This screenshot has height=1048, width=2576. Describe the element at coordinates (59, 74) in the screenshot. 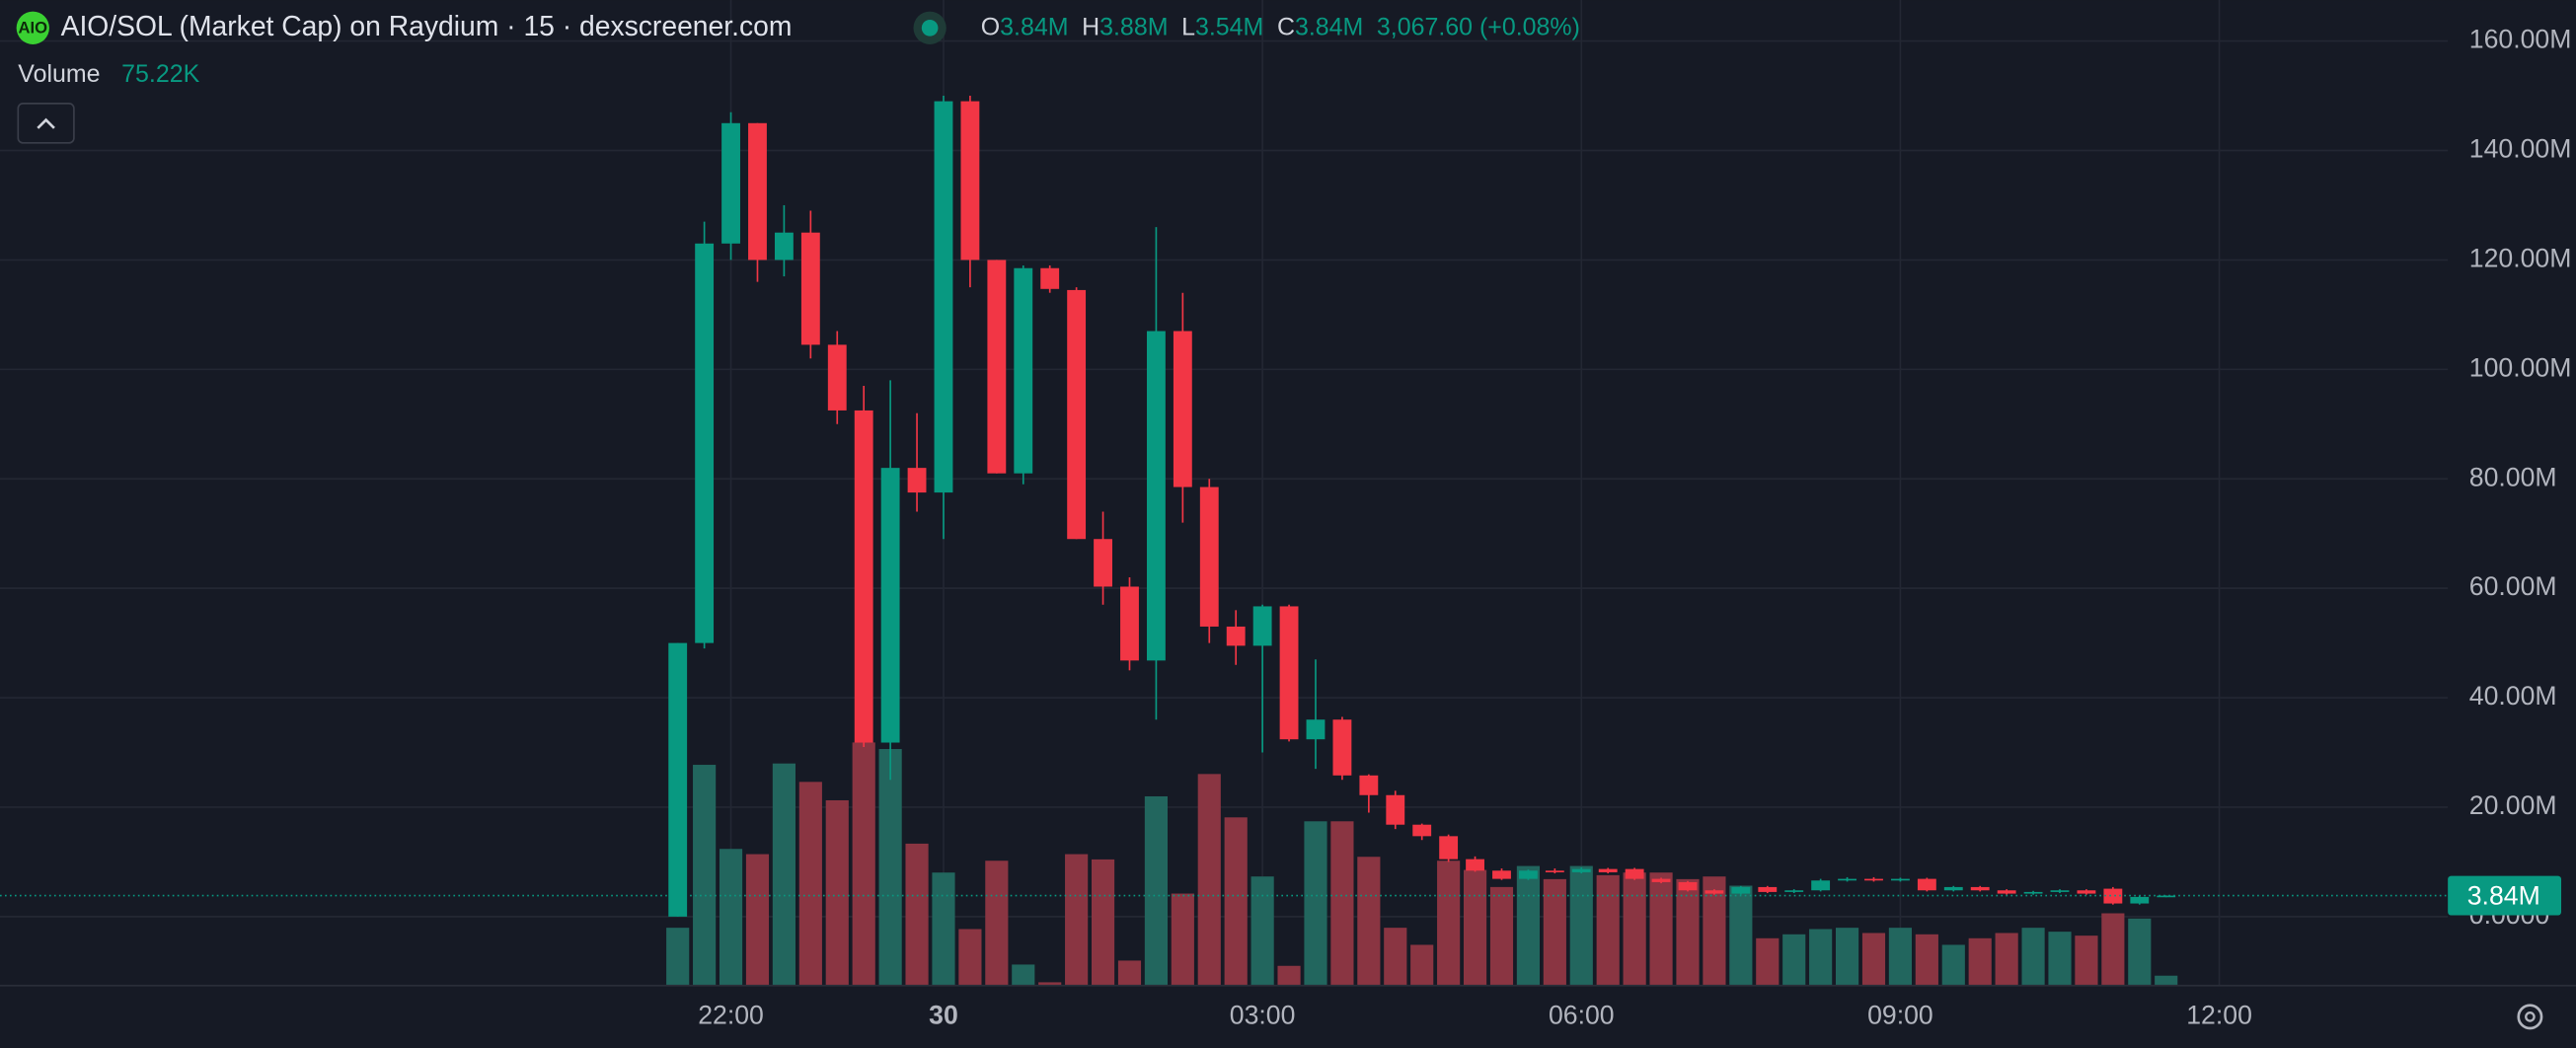

I see `volume-label: Volume` at that location.